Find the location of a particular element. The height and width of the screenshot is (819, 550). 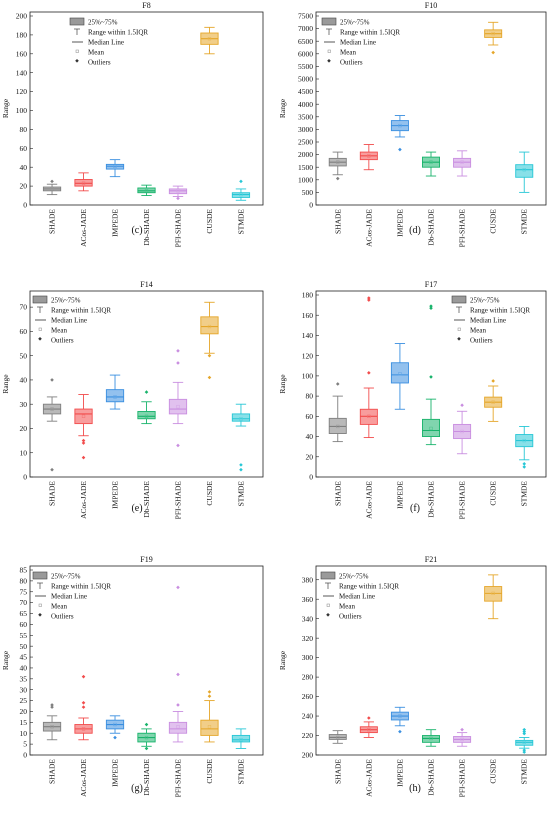

box-impede is located at coordinates (115, 727).